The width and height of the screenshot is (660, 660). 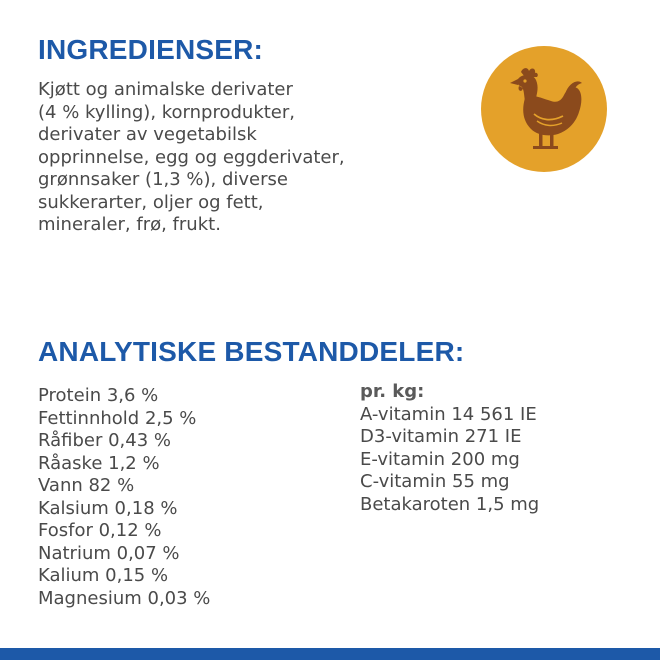 I want to click on analytical-item: Fettinnhold 2,5 %, so click(x=117, y=418).